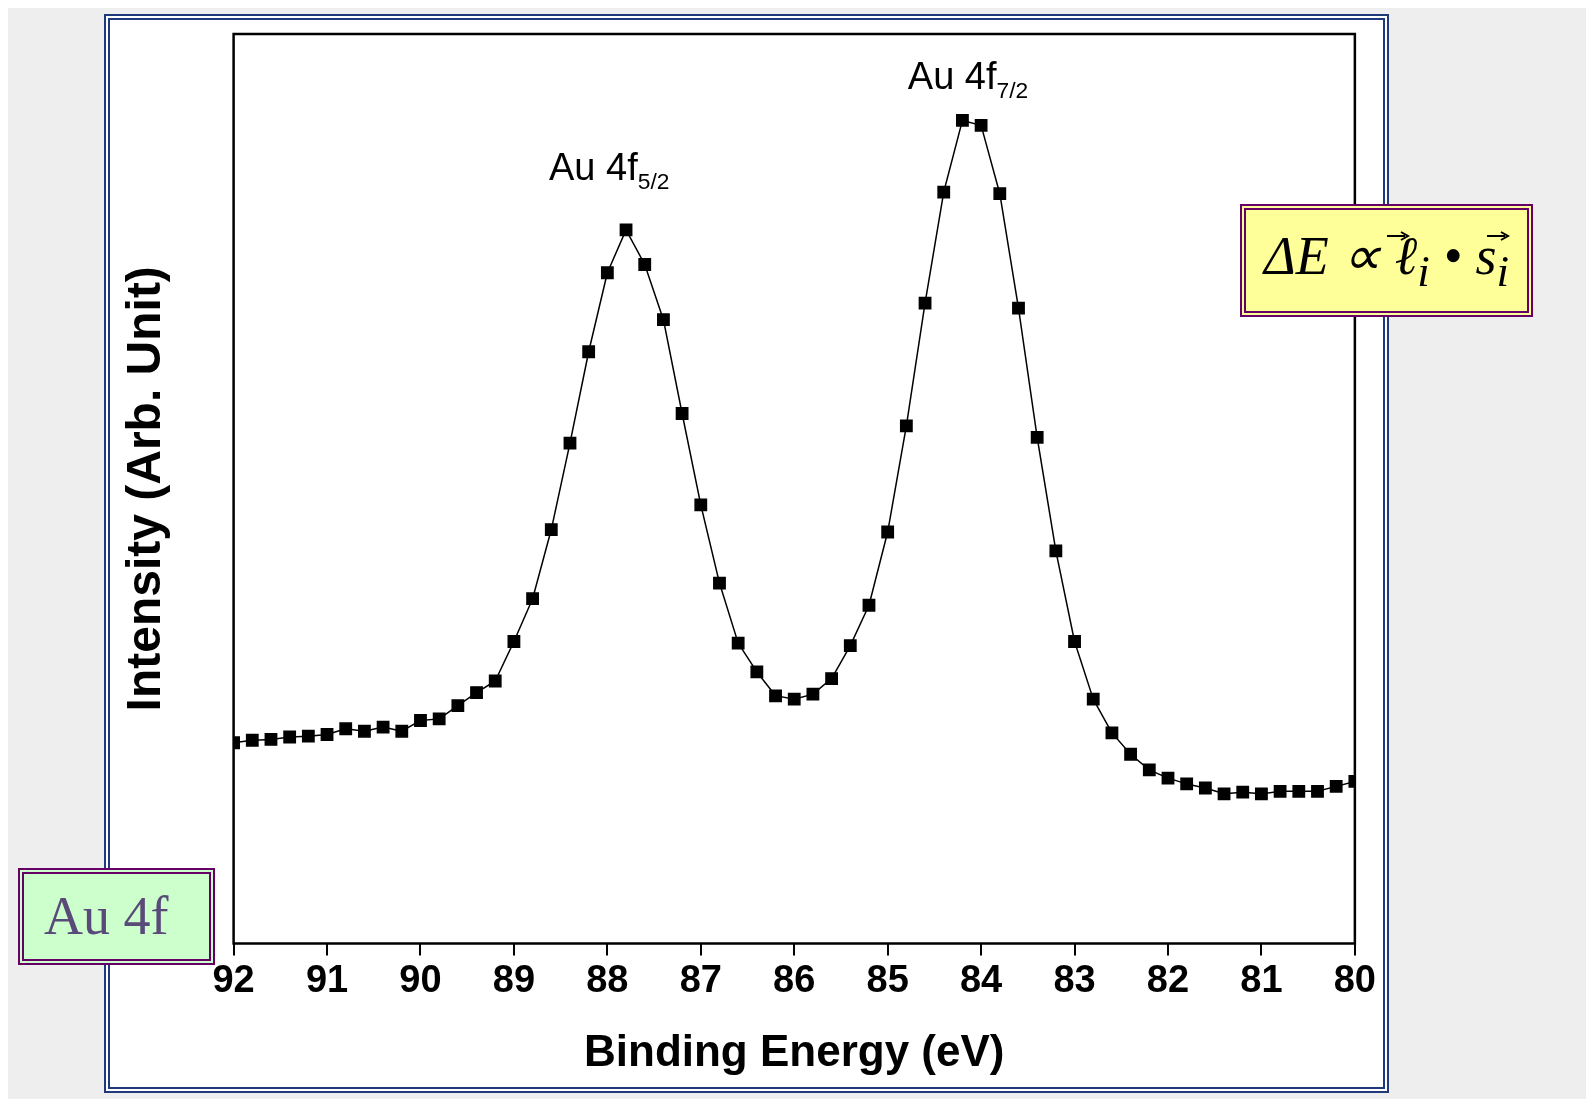  I want to click on x-axis-title: Binding Energy (eV), so click(794, 1050).